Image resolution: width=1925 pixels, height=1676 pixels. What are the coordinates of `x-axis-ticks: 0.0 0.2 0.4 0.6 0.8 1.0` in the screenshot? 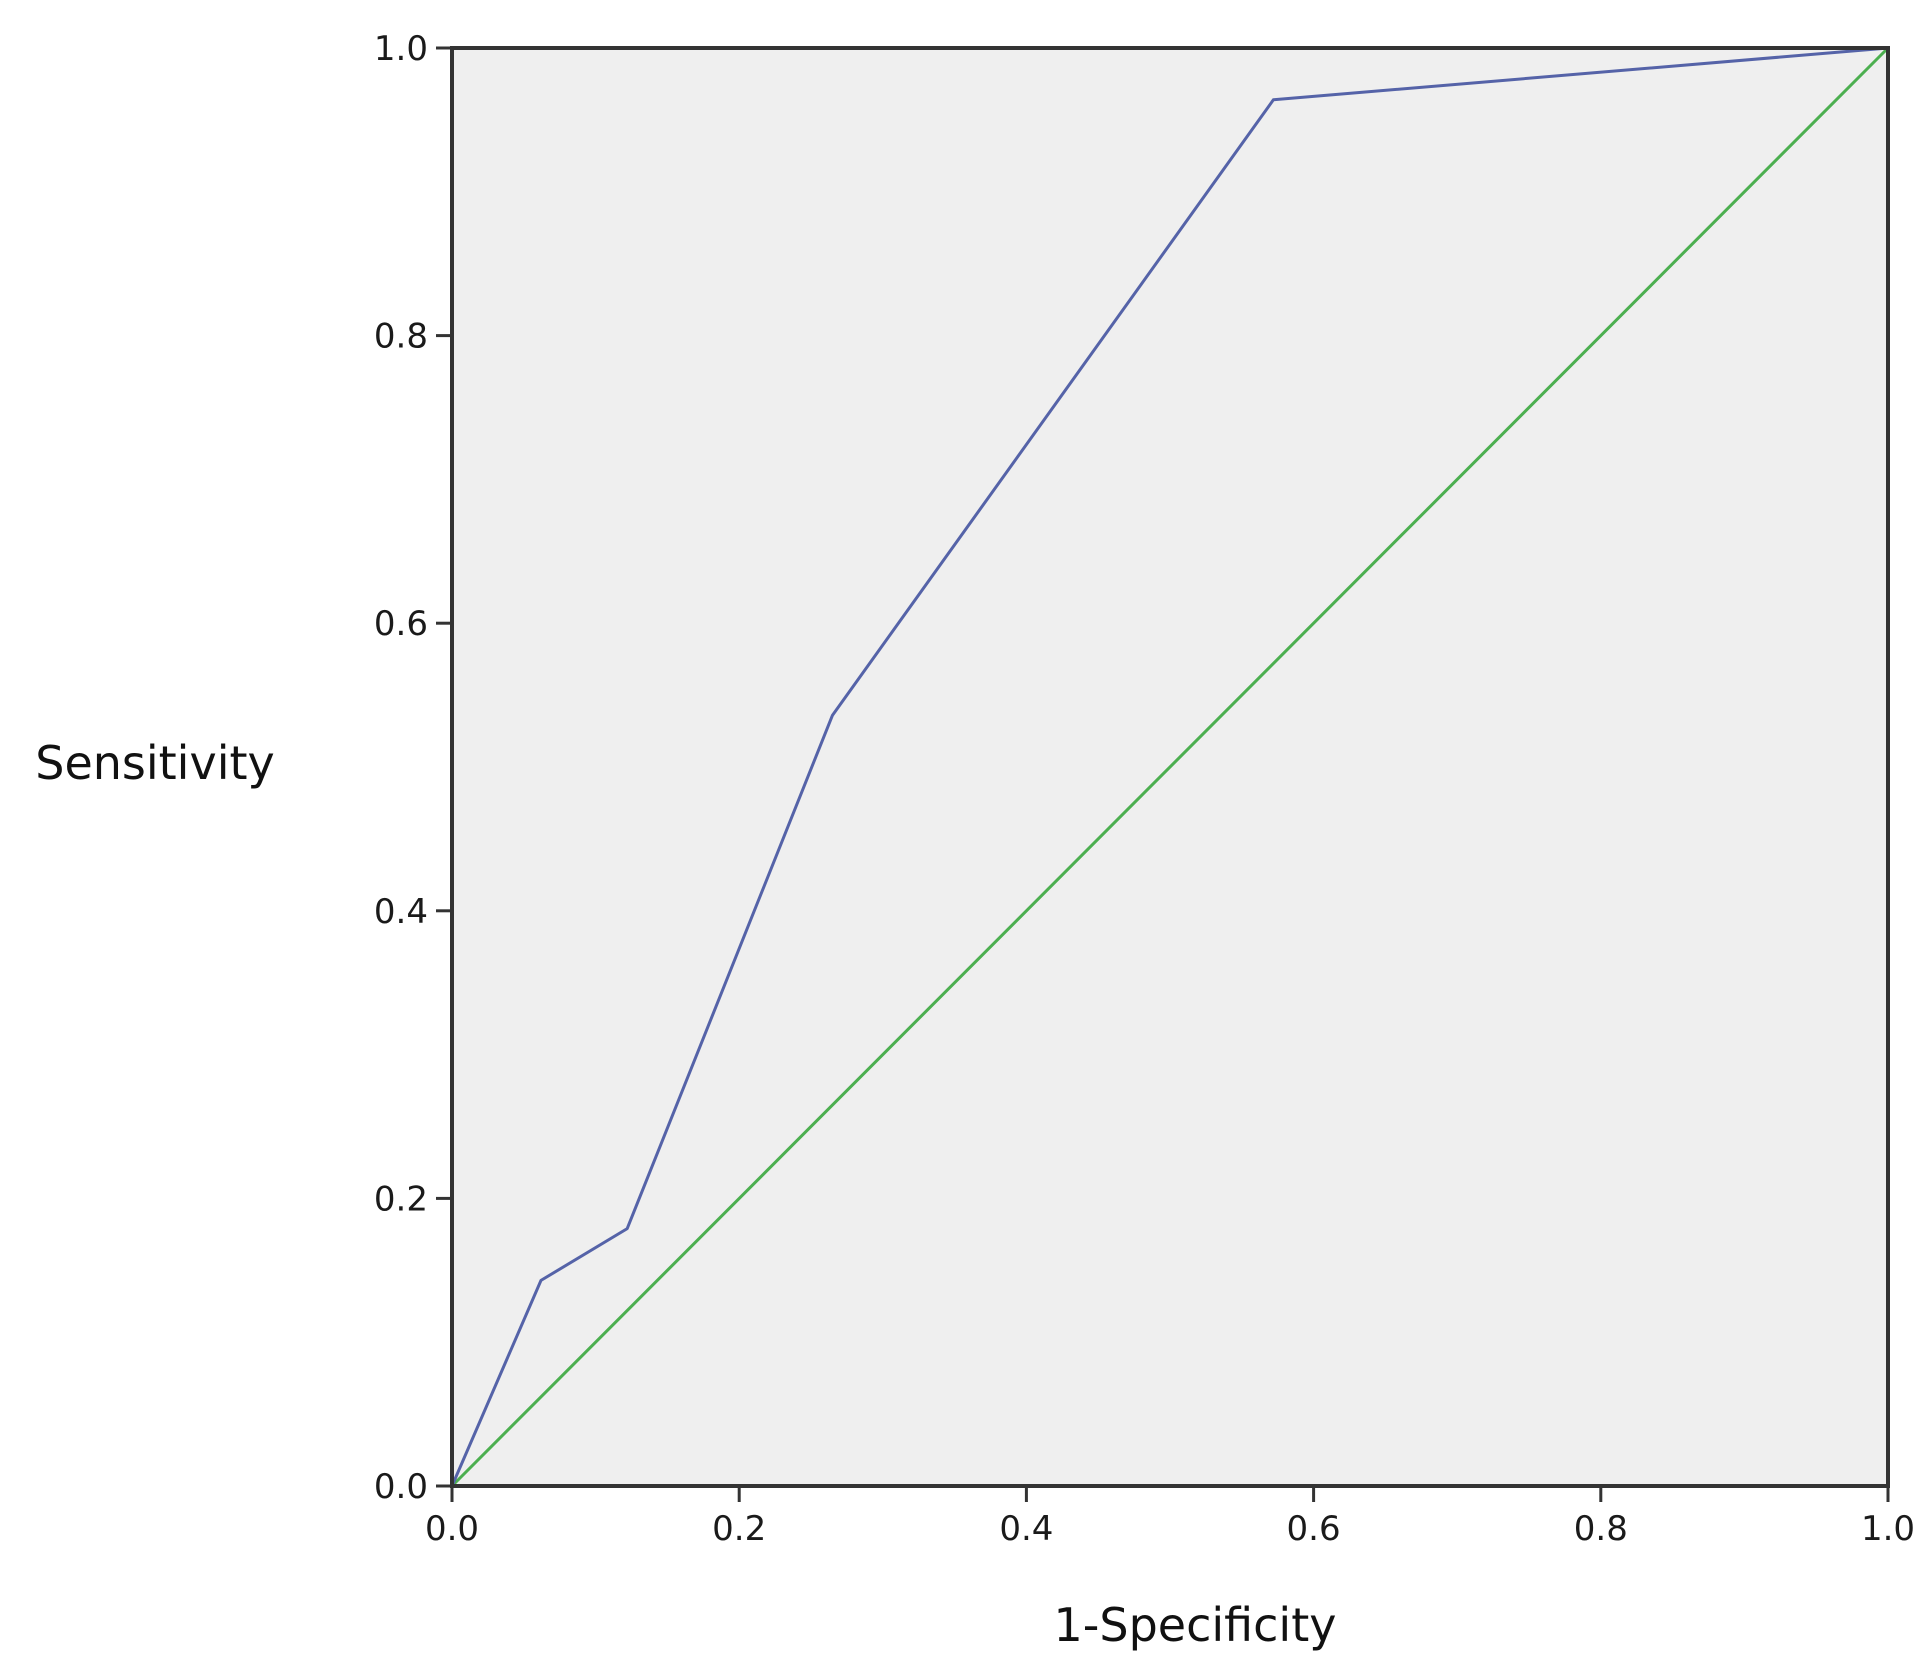 It's located at (1170, 1517).